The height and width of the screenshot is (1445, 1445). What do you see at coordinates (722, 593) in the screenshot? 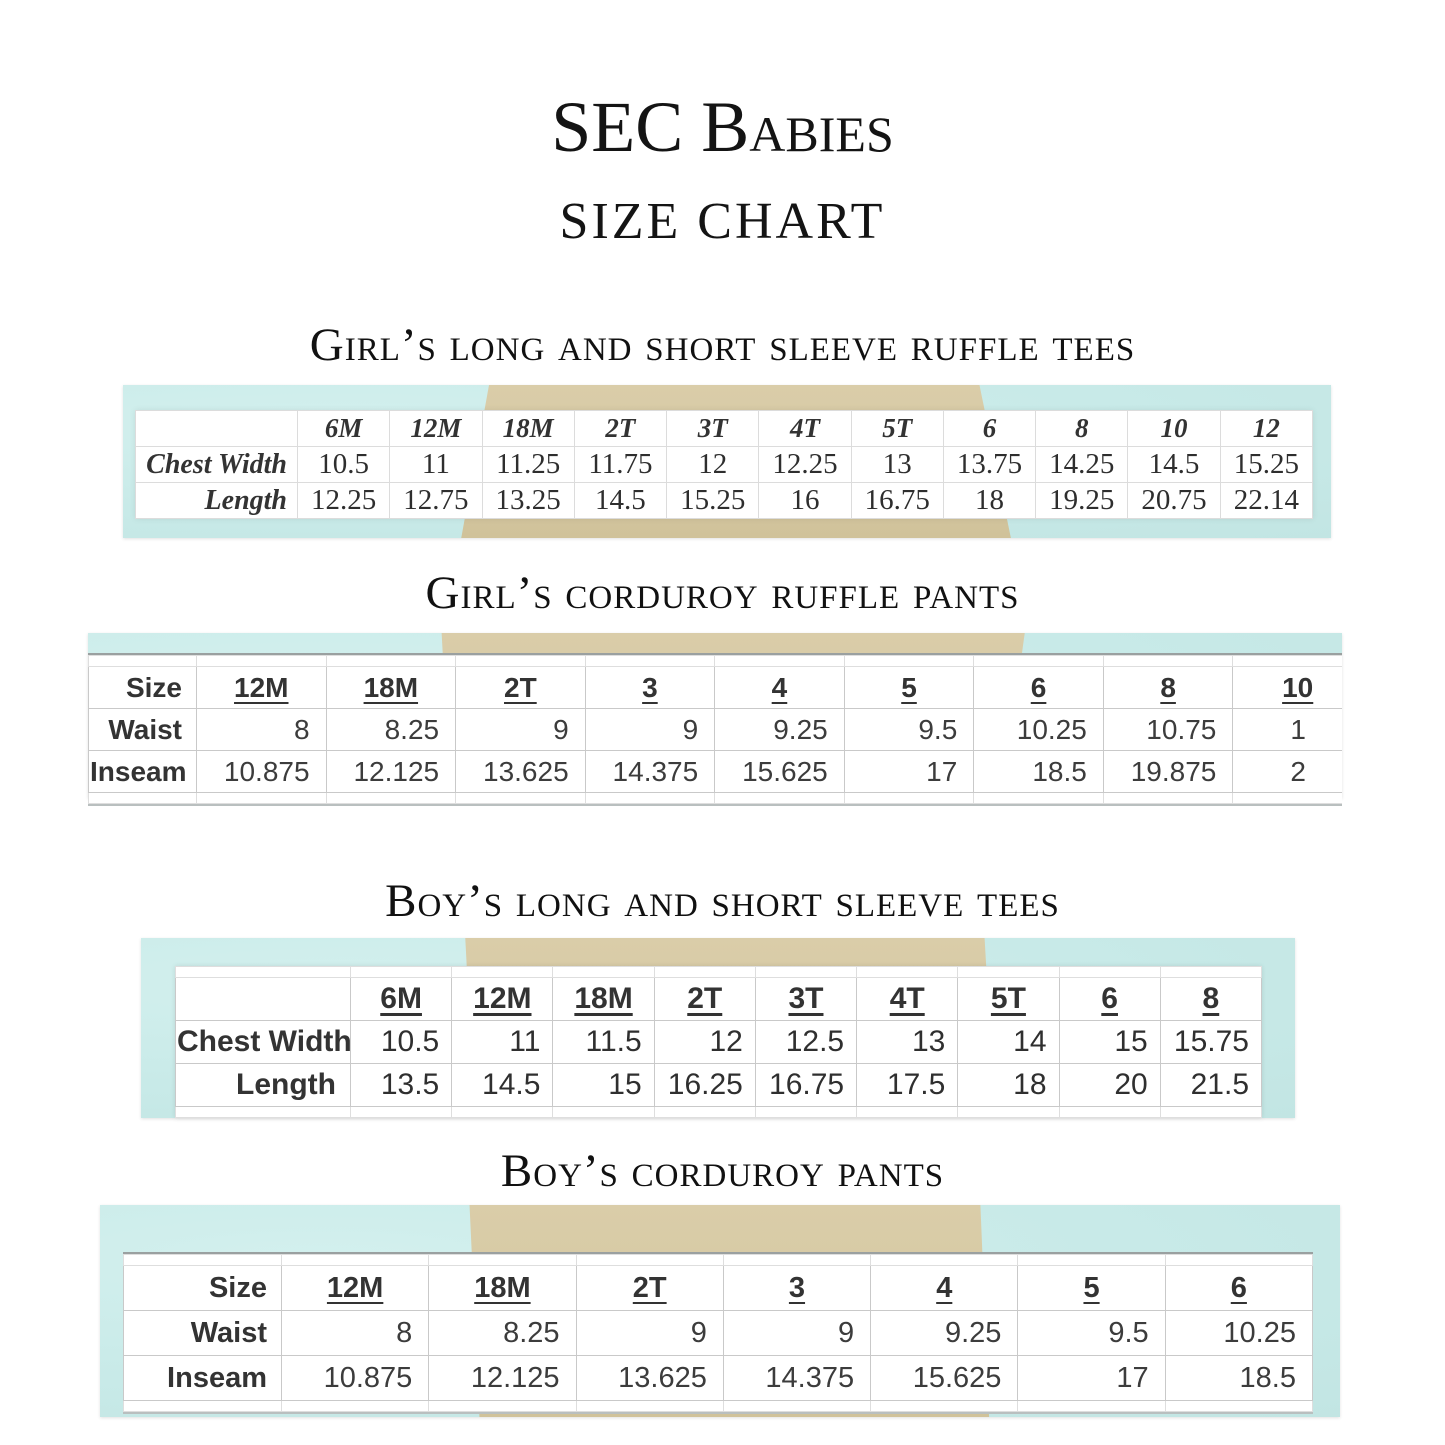
I see `section-heading-girls-pants: Girl’s corduroy ruffle pants` at bounding box center [722, 593].